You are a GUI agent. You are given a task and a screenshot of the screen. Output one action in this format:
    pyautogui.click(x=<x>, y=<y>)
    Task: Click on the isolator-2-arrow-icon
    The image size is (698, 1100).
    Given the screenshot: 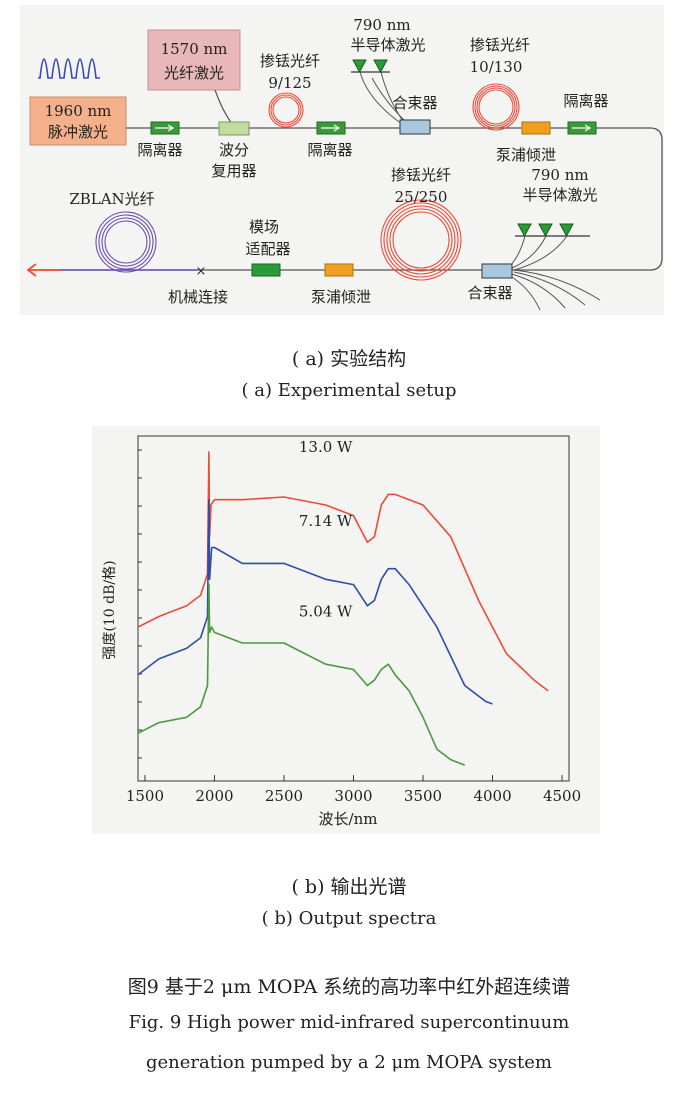 What is the action you would take?
    pyautogui.click(x=331, y=128)
    